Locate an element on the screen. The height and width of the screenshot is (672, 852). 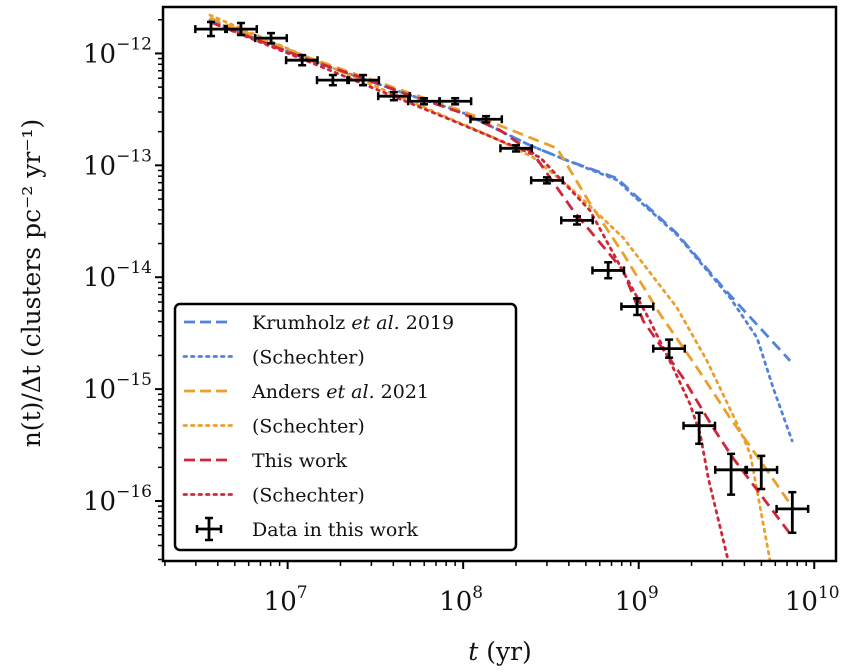
legend-label-part: Data in this work is located at coordinates (335, 530).